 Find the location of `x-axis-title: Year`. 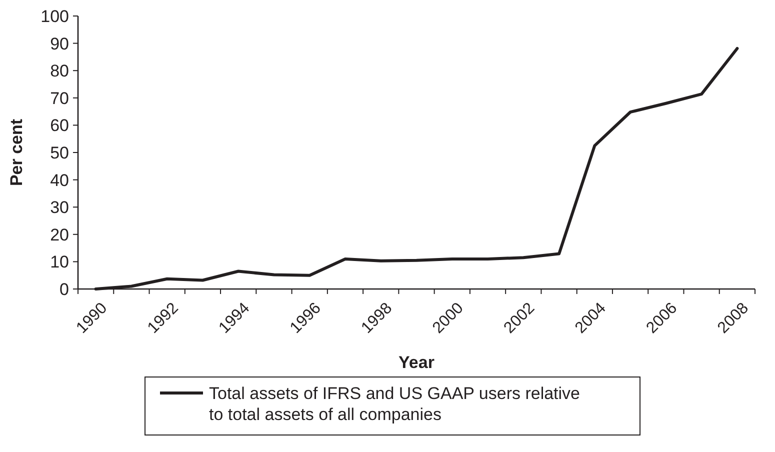

x-axis-title: Year is located at coordinates (416, 362).